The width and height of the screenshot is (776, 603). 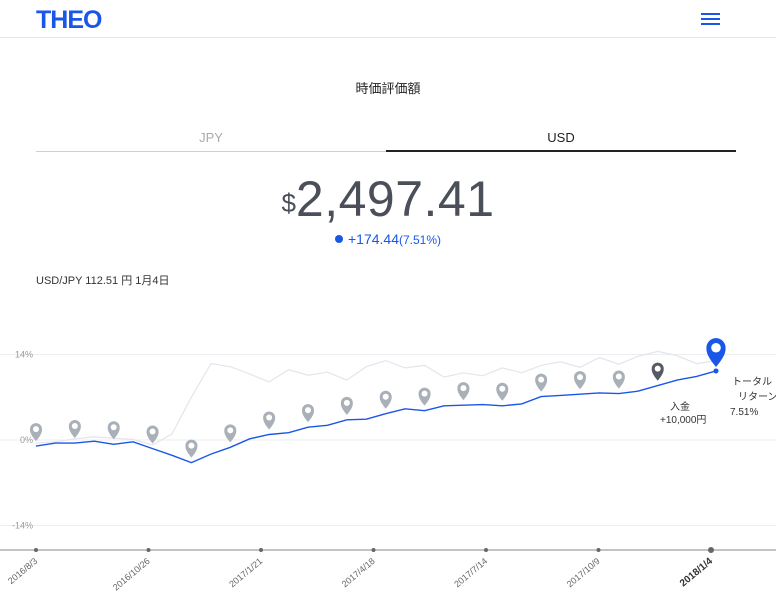 I want to click on tab-jpy: JPY, so click(x=211, y=139).